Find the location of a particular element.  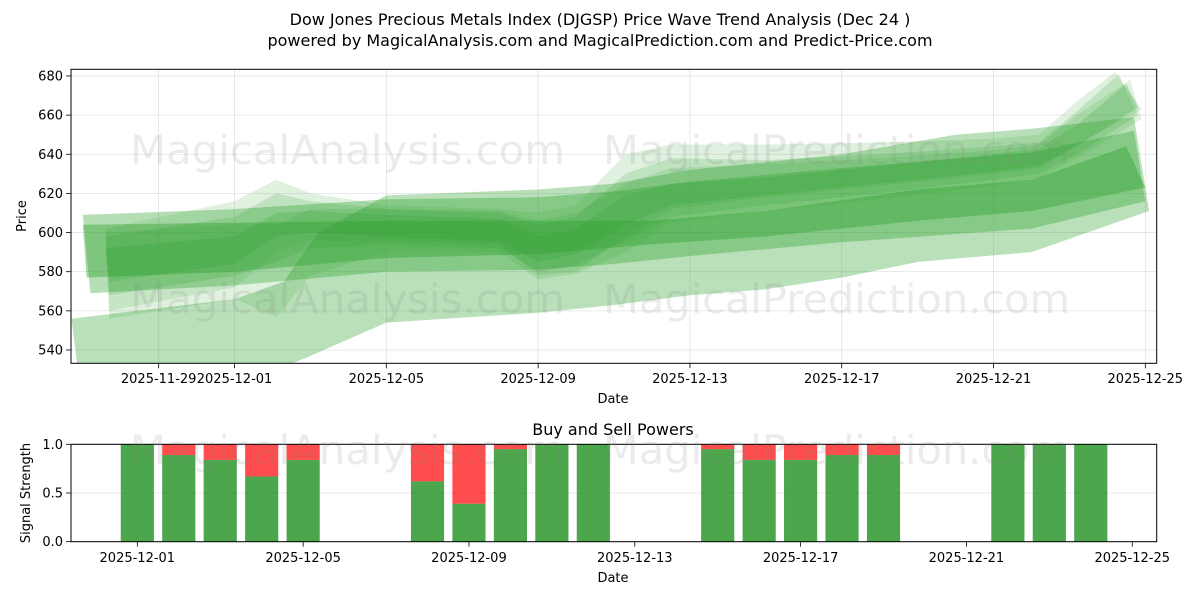

y-tick-label: 680 is located at coordinates (50, 76).